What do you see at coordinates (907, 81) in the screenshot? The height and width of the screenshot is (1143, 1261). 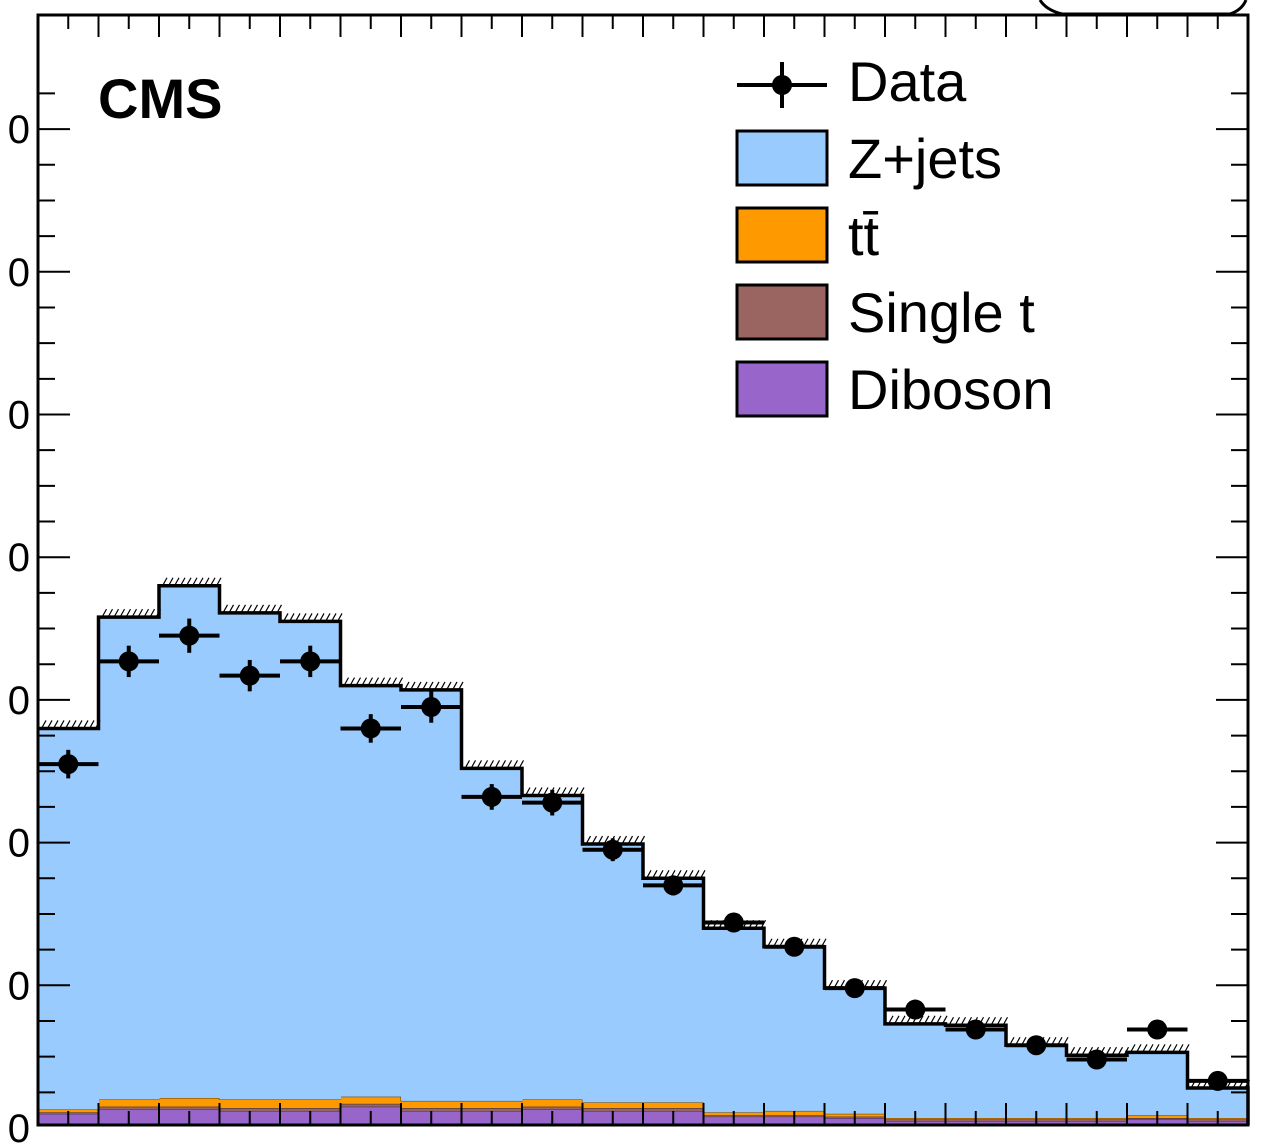 I see `legend-label-data: Data` at bounding box center [907, 81].